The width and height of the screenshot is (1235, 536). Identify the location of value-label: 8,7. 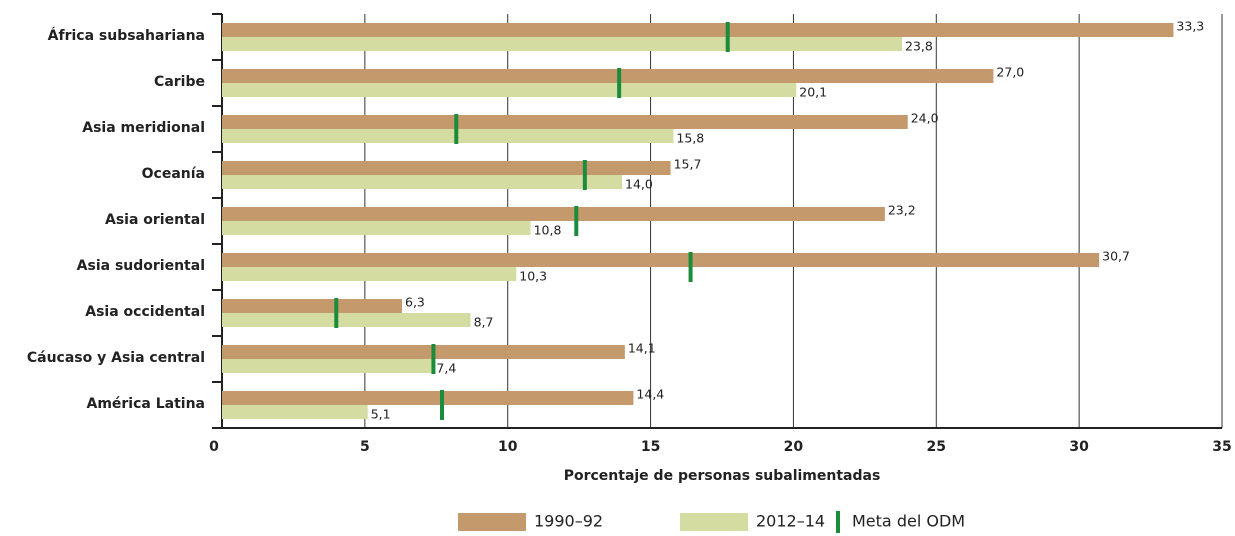
(484, 322).